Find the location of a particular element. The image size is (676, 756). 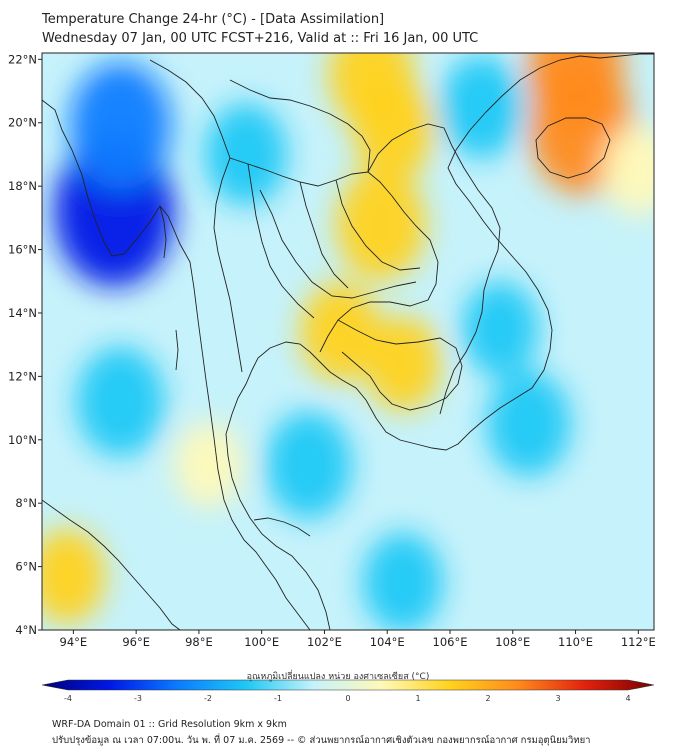

anomaly-warm-west-sumatra is located at coordinates (74, 576).